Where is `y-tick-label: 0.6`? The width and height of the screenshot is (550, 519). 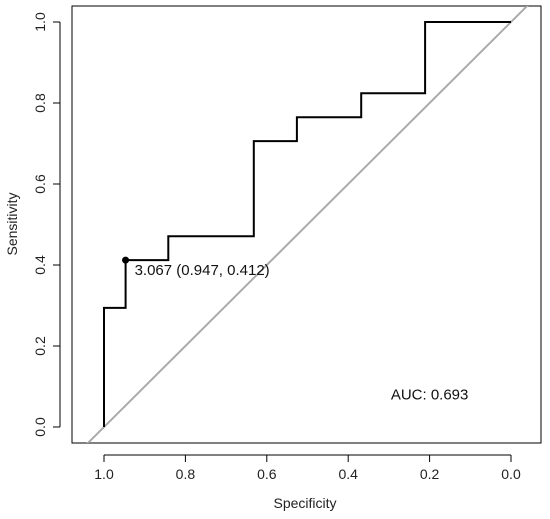 y-tick-label: 0.6 is located at coordinates (40, 184).